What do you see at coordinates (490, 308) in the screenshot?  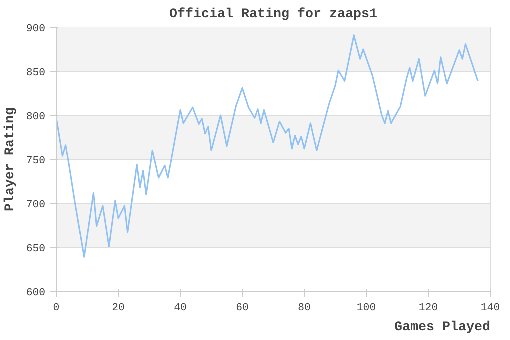 I see `x-tick-label: 140` at bounding box center [490, 308].